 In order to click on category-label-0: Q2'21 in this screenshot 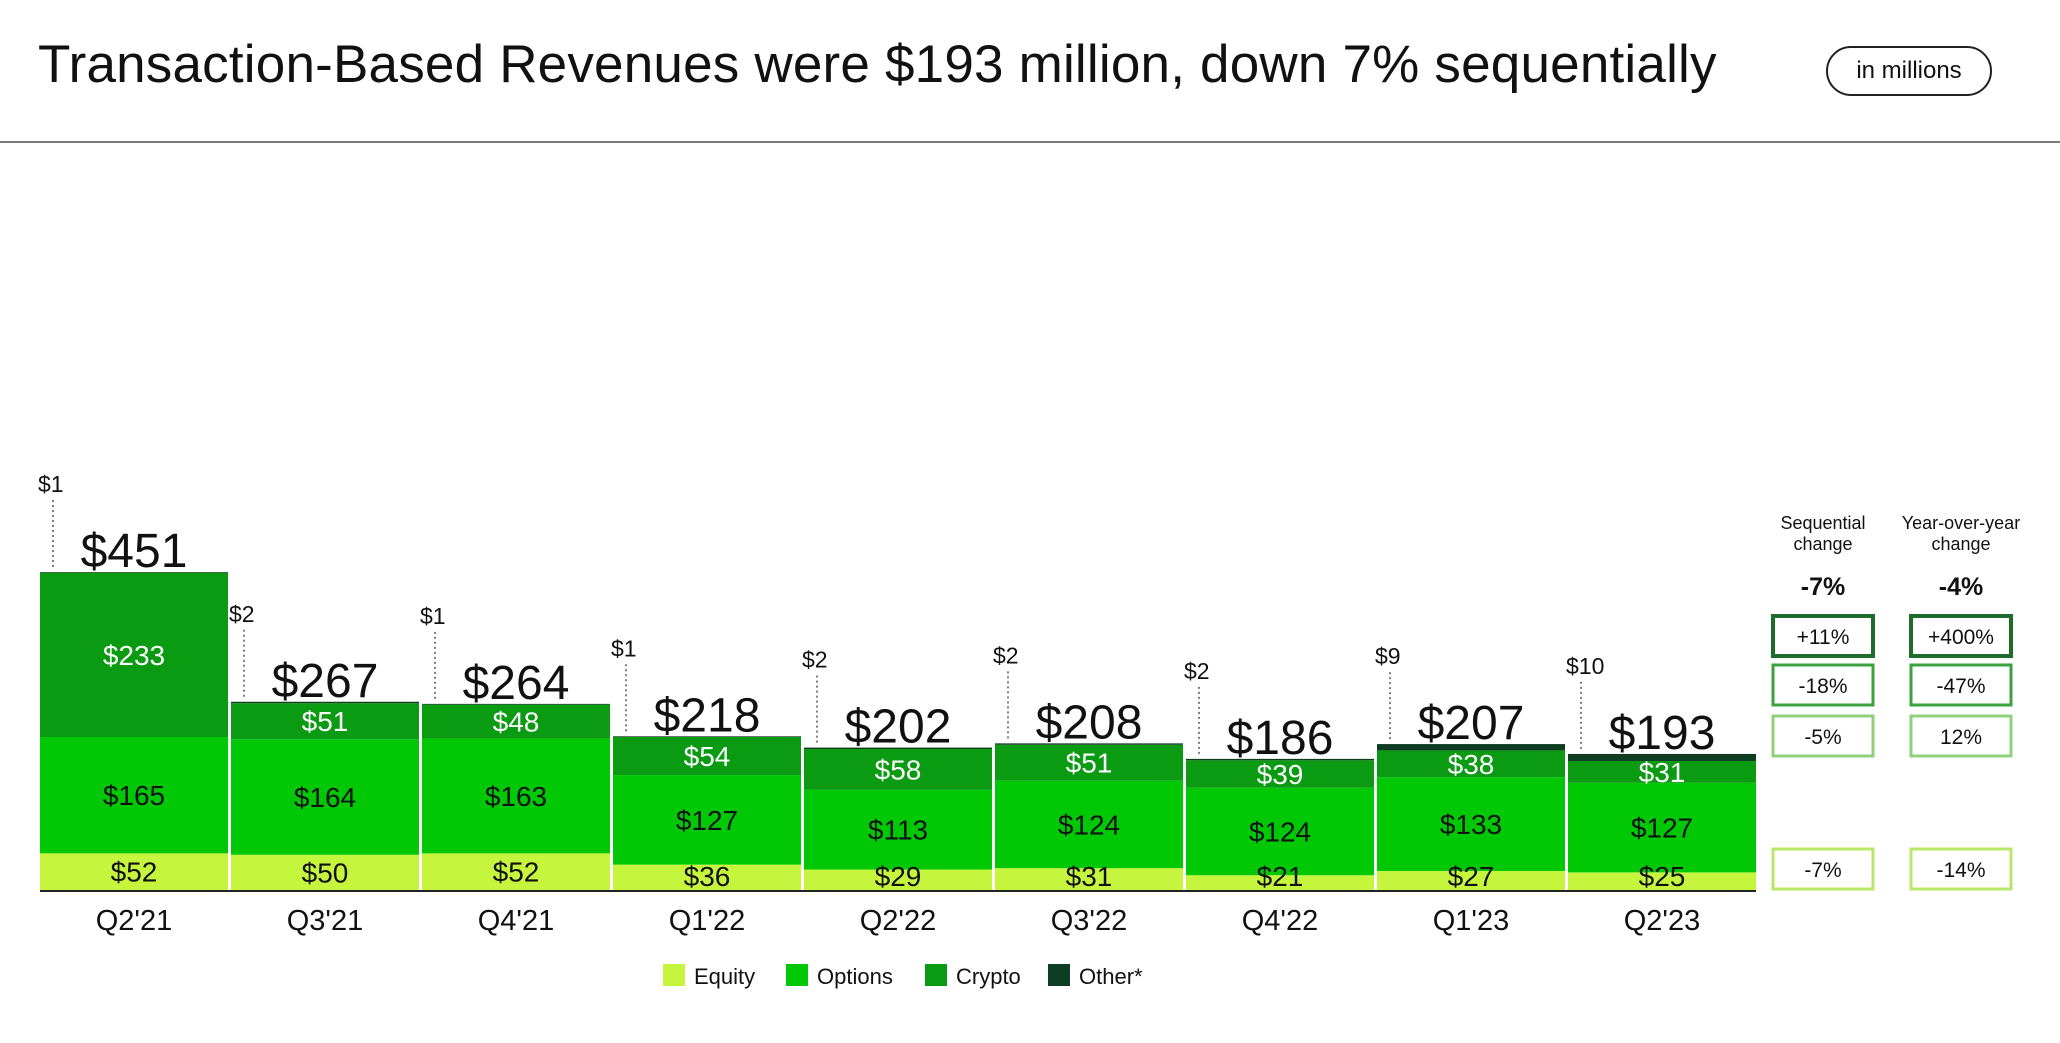, I will do `click(134, 921)`.